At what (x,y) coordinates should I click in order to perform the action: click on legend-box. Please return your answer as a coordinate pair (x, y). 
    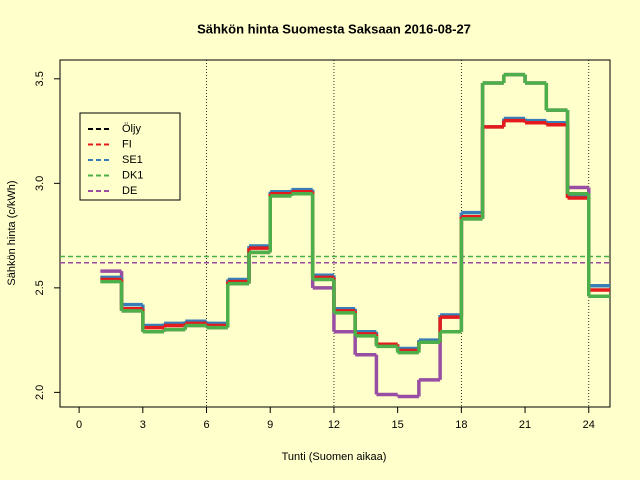
    Looking at the image, I should click on (130, 156).